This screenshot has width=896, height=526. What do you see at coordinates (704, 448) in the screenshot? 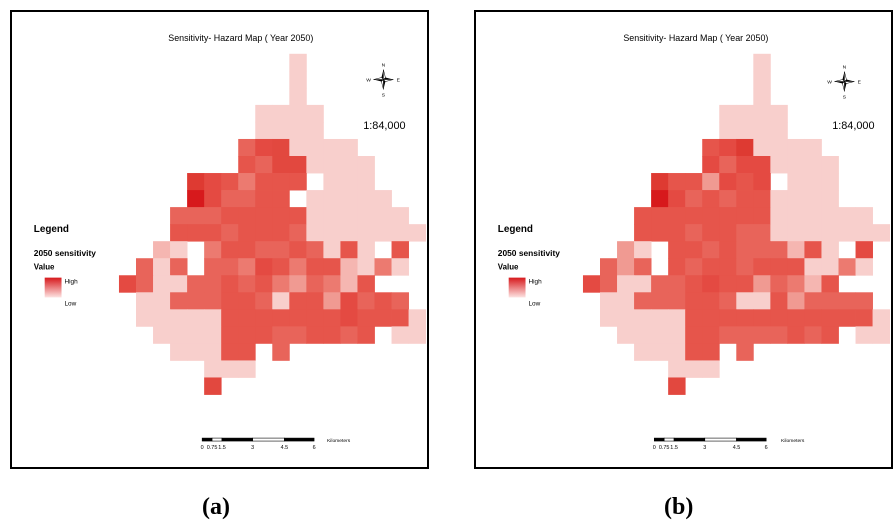
I see `scale-bar-tick-label: 3` at bounding box center [704, 448].